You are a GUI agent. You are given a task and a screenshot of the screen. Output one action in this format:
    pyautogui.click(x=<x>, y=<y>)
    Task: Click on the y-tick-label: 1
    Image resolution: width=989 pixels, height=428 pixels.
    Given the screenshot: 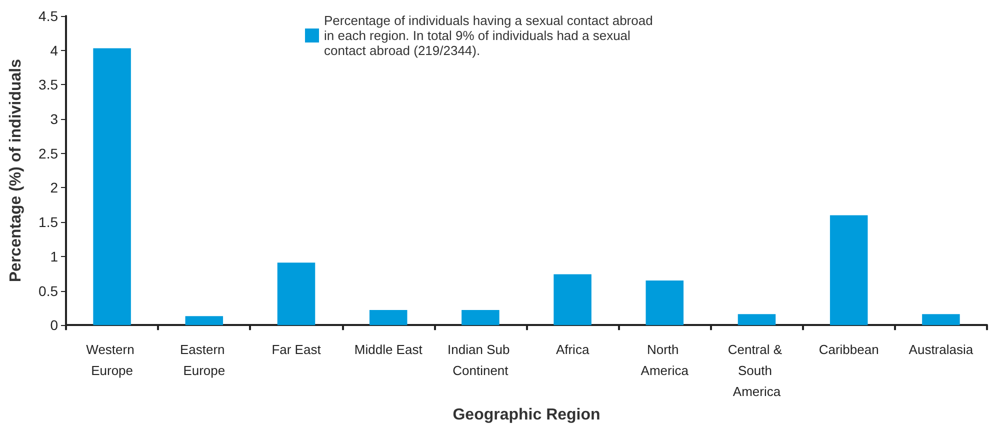 What is the action you would take?
    pyautogui.click(x=54, y=256)
    